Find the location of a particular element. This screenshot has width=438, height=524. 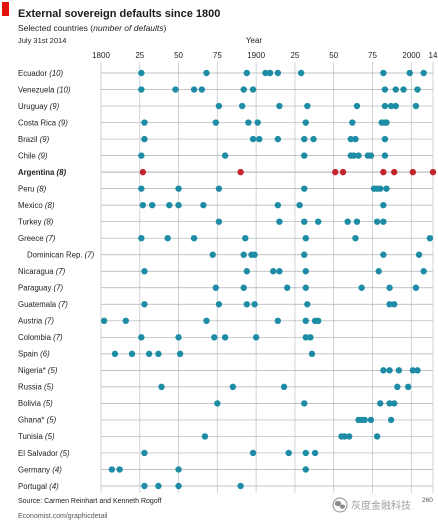

x-tick-label: 2000 is located at coordinates (411, 55).